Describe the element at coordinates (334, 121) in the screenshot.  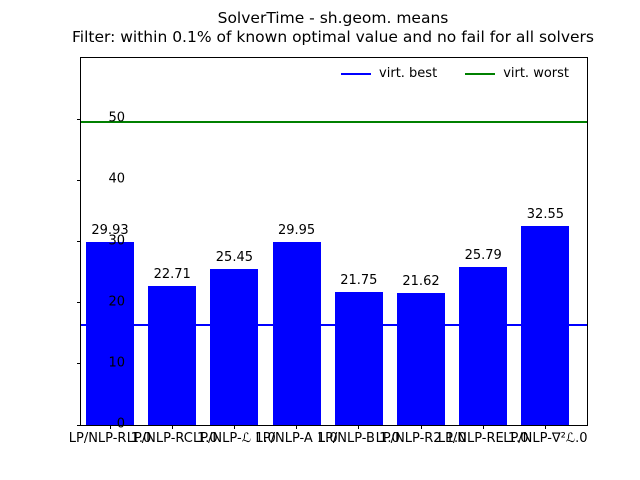
I see `virt-worst-line` at that location.